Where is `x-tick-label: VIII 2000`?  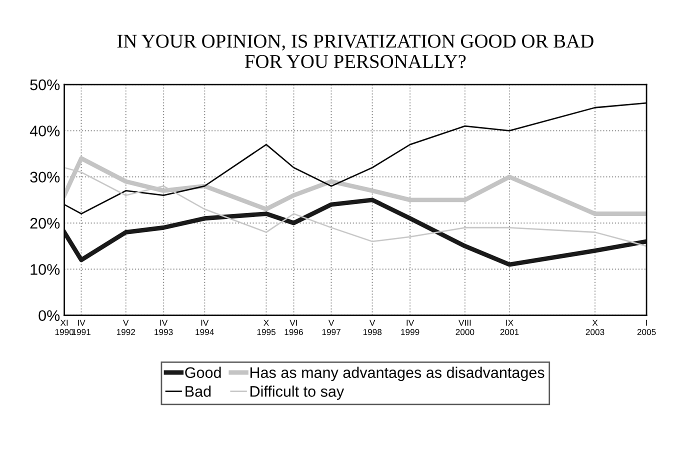
x-tick-label: VIII 2000 is located at coordinates (465, 328).